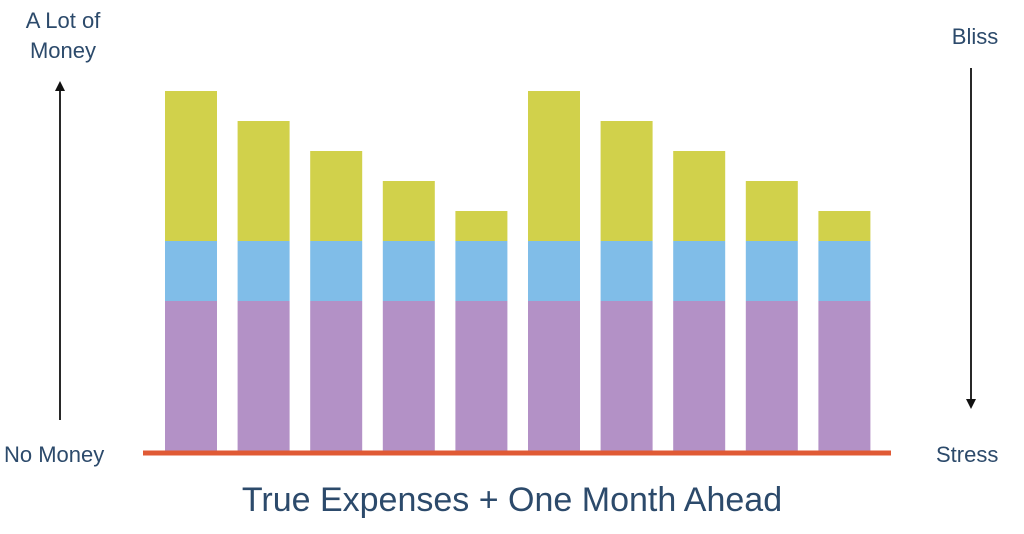  I want to click on chart-title: True Expenses + One Month Ahead, so click(512, 500).